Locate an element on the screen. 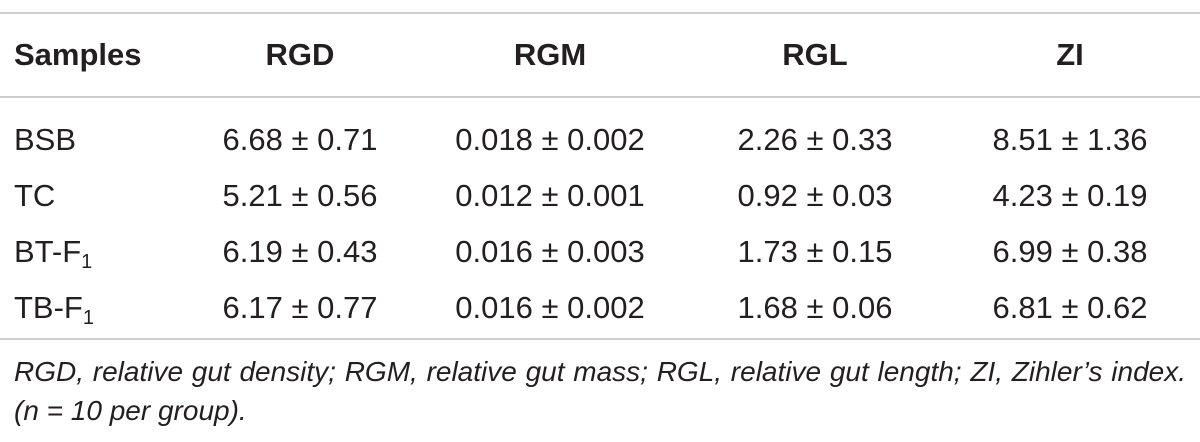 This screenshot has height=442, width=1200. rgl-cell: 2.26 ± 0.33 is located at coordinates (815, 139).